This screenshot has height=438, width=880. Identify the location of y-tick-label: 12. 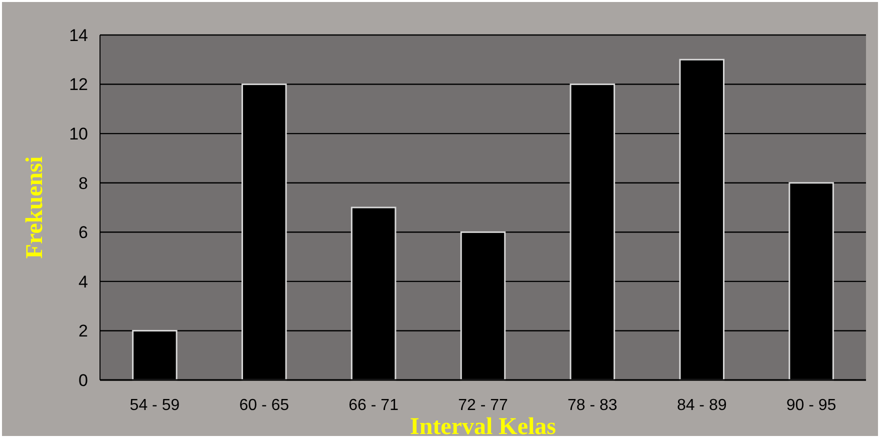
(78, 84).